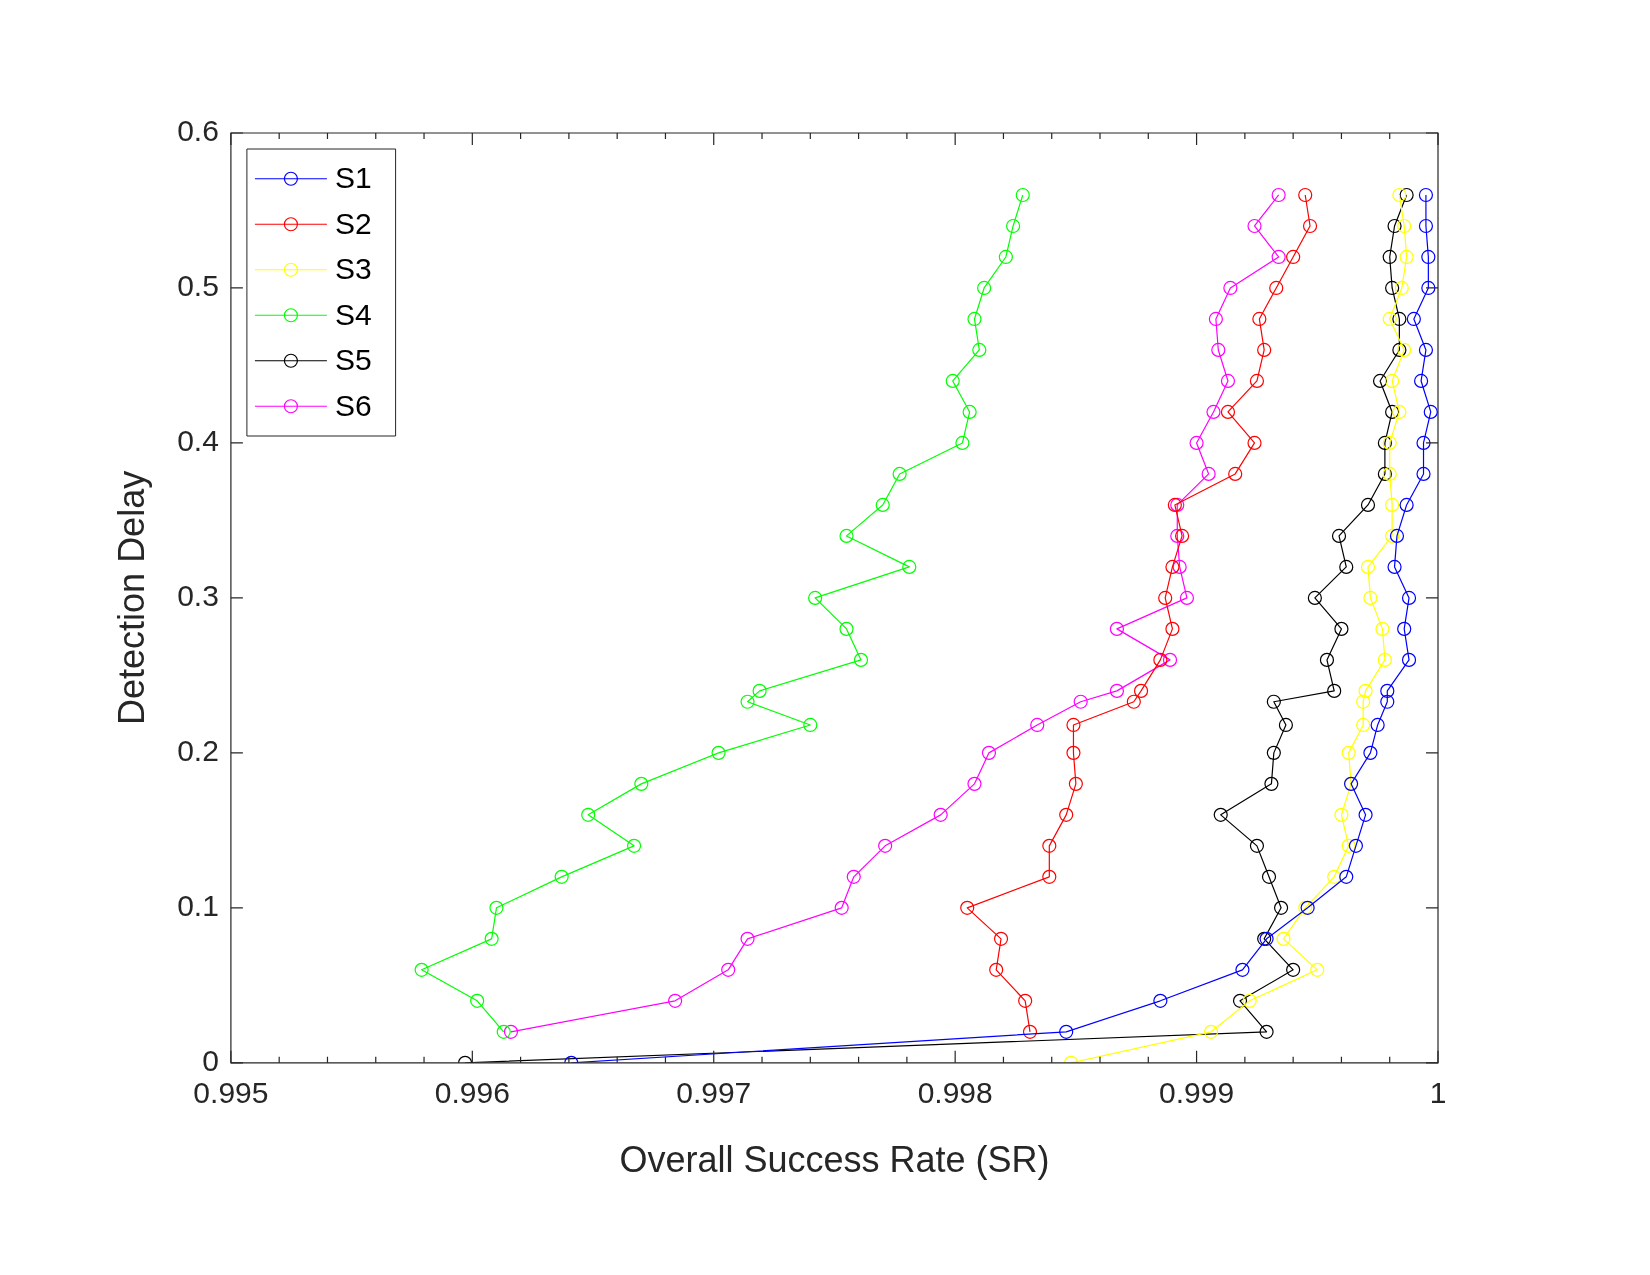 The image size is (1650, 1275). What do you see at coordinates (714, 1093) in the screenshot?
I see `x-tick-label: 0.997` at bounding box center [714, 1093].